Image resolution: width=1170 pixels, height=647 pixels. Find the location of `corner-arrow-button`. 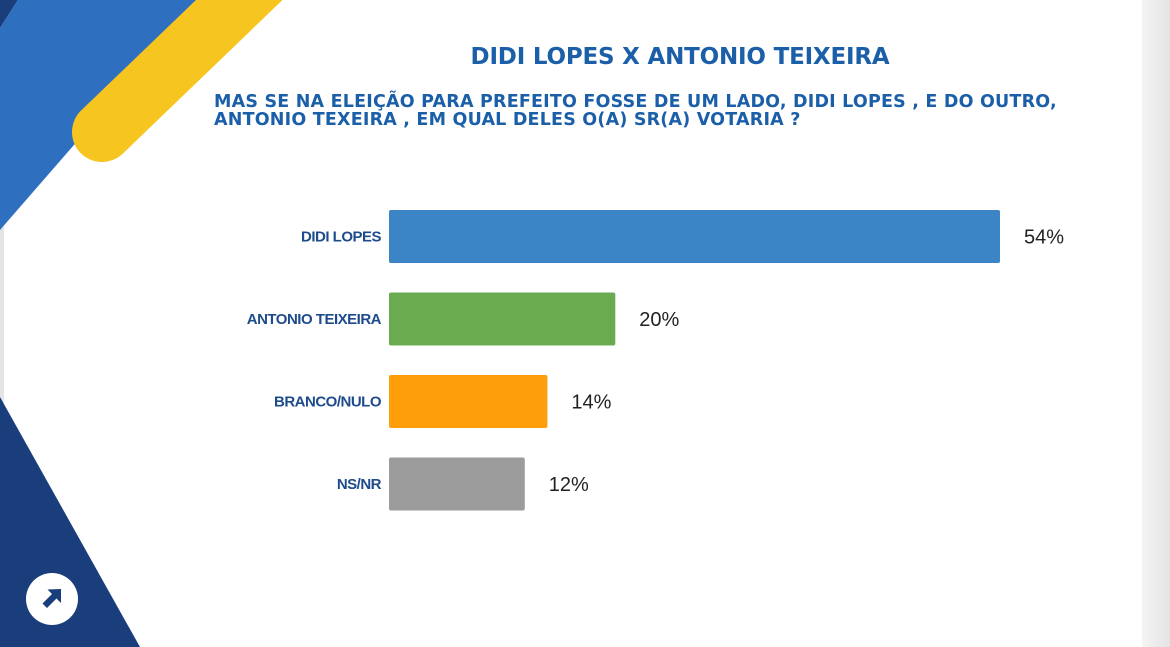

corner-arrow-button is located at coordinates (52, 599).